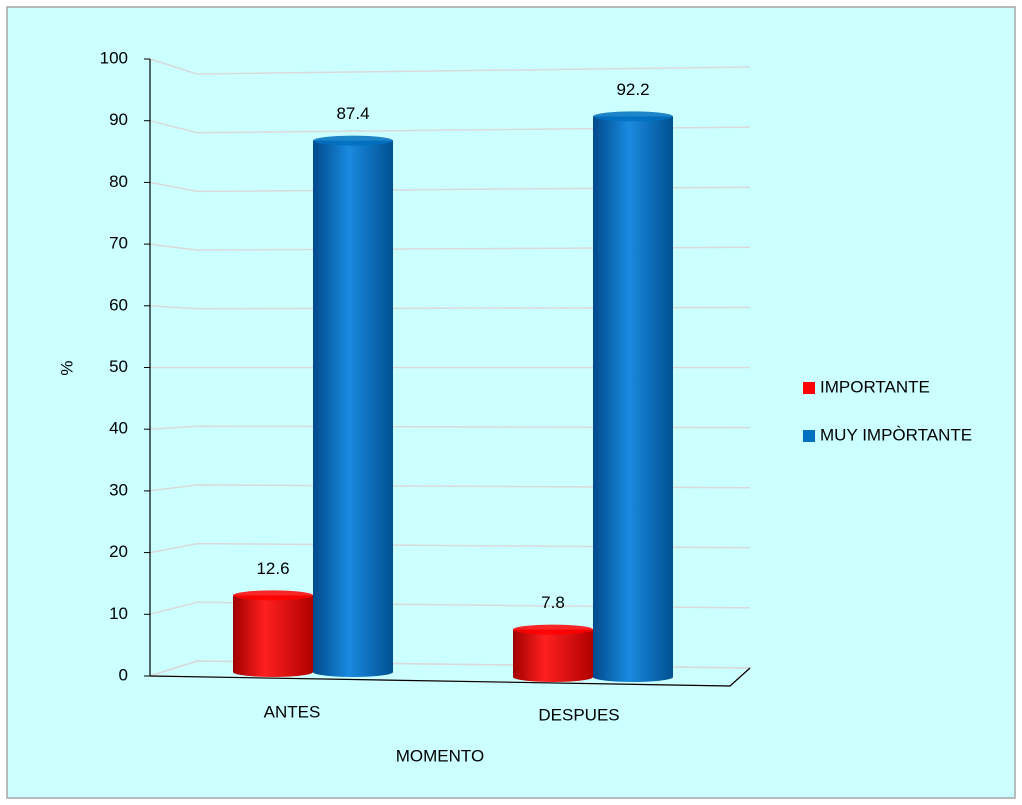  Describe the element at coordinates (118, 119) in the screenshot. I see `y-tick-label: 90` at that location.